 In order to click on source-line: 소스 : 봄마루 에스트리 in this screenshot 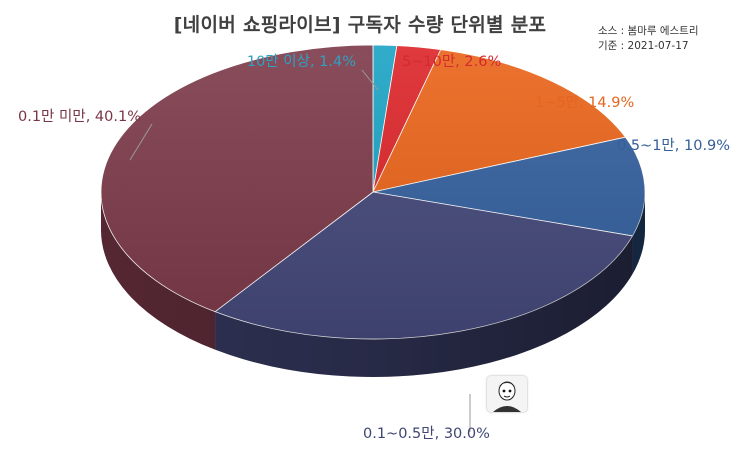, I will do `click(648, 31)`.